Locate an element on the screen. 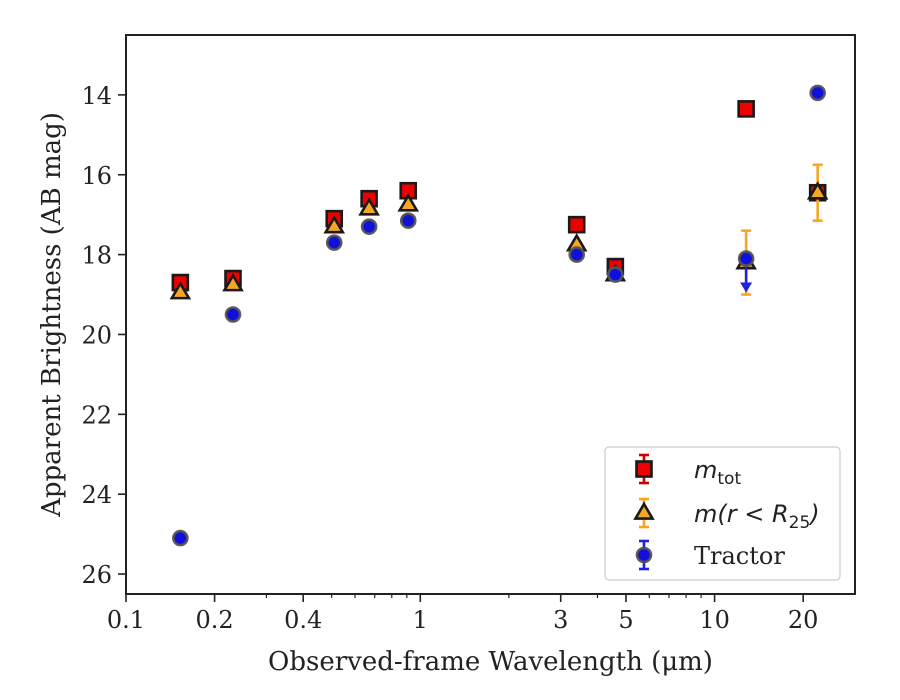 This screenshot has width=900, height=700. x-axis-title: Observed-frame Wavelength (μm) is located at coordinates (490, 662).